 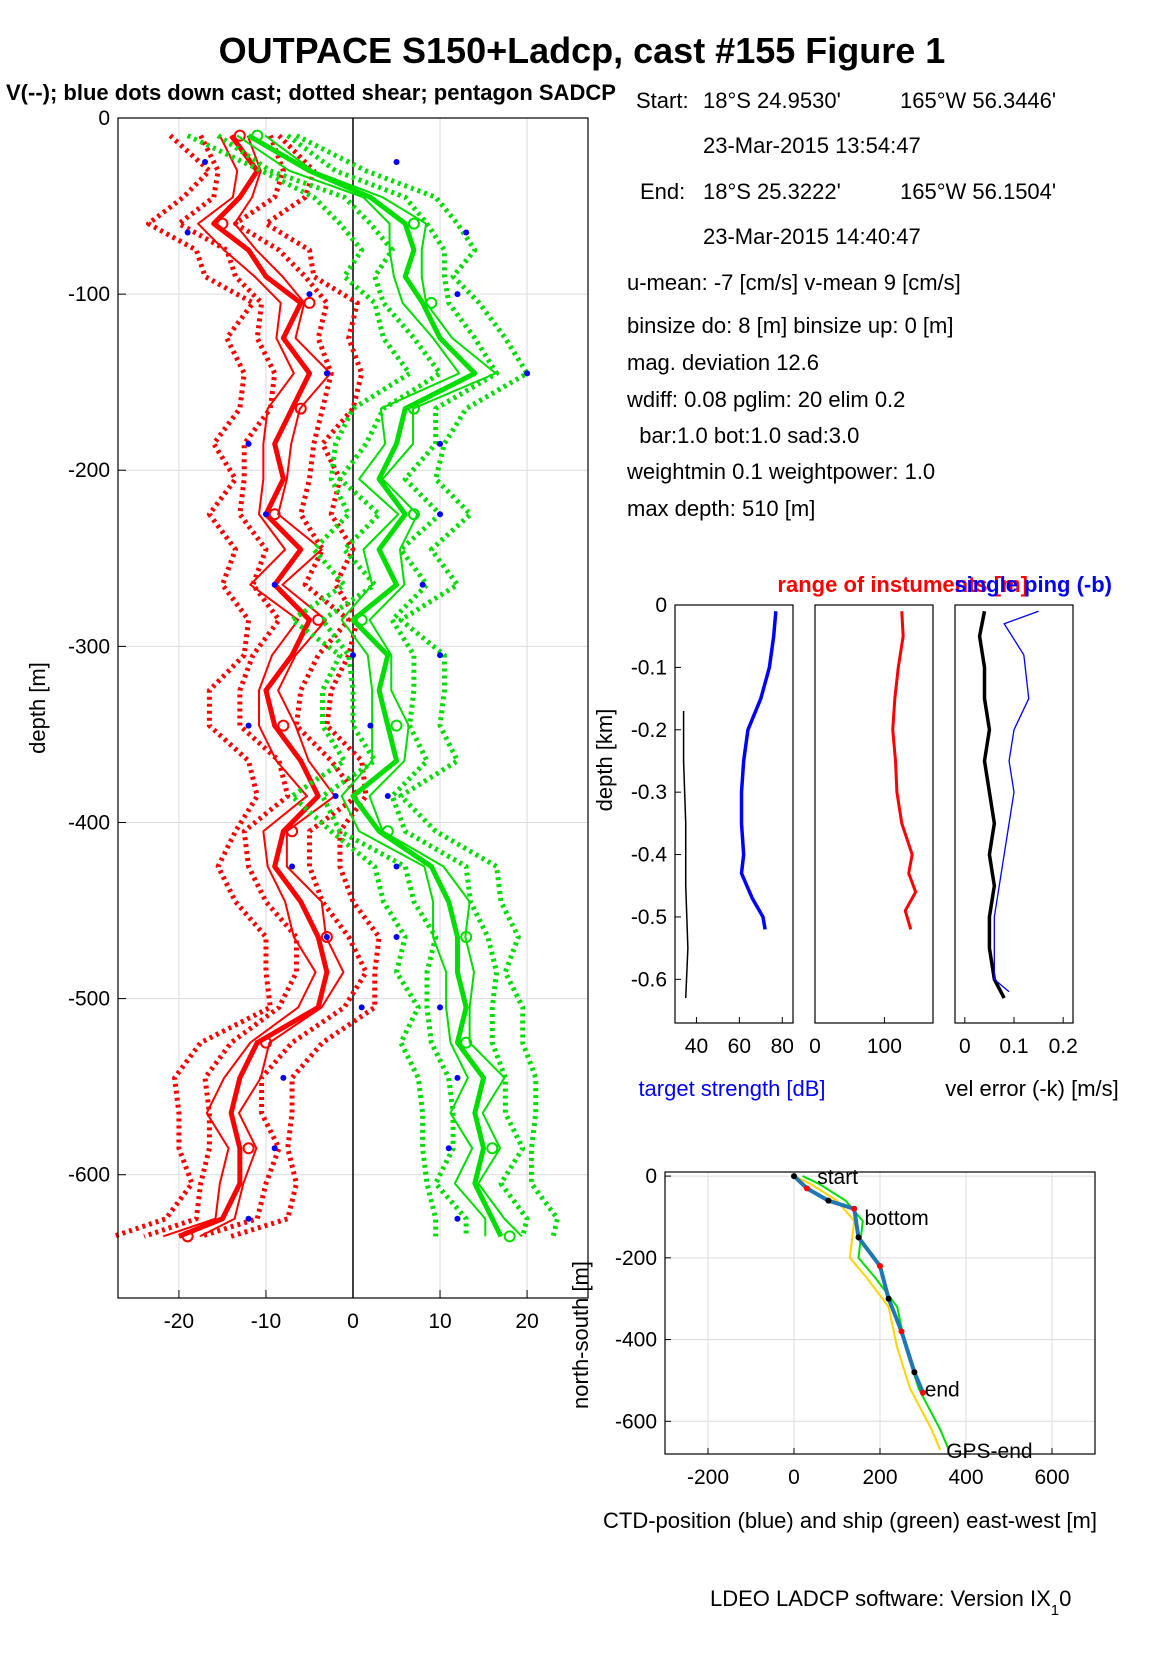 I want to click on x-tick-label: 60, so click(x=739, y=1046).